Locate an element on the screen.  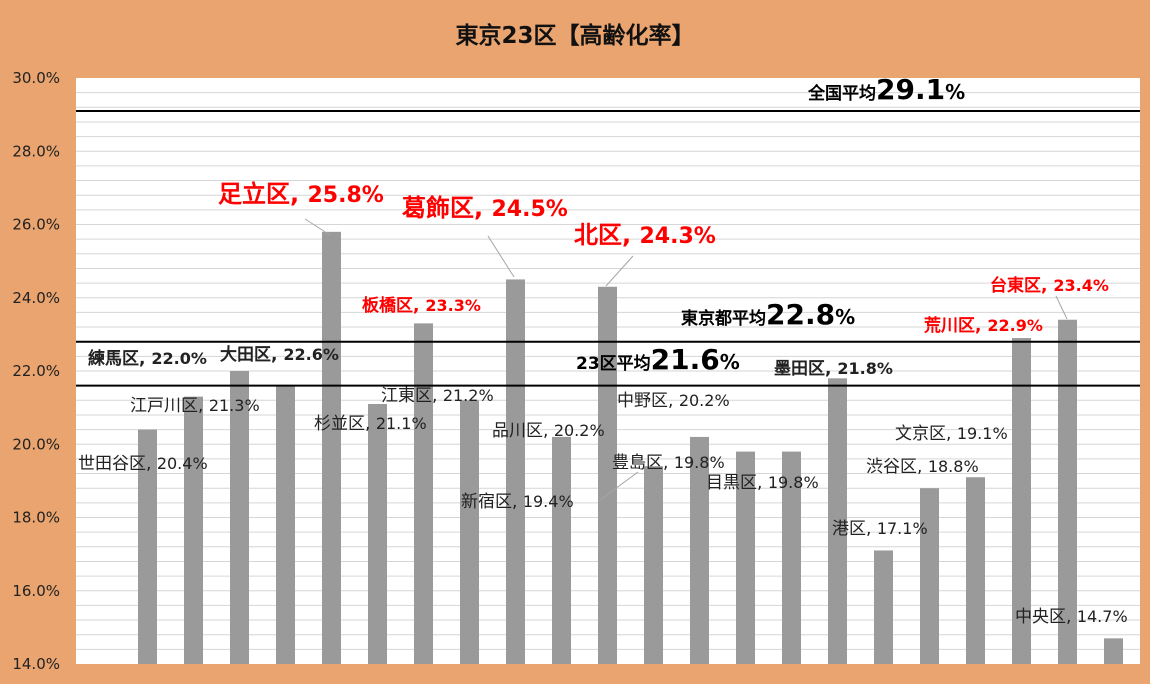
data-label-value: 23.4% is located at coordinates (1081, 285).